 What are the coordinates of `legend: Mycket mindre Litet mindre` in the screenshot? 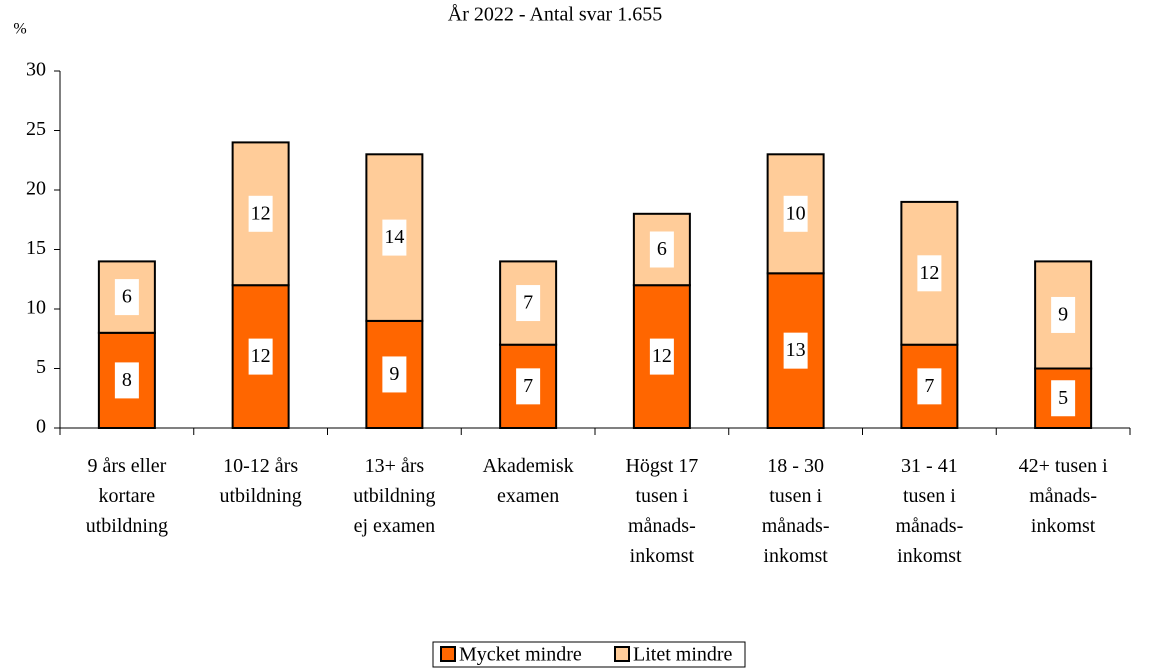 It's located at (589, 654).